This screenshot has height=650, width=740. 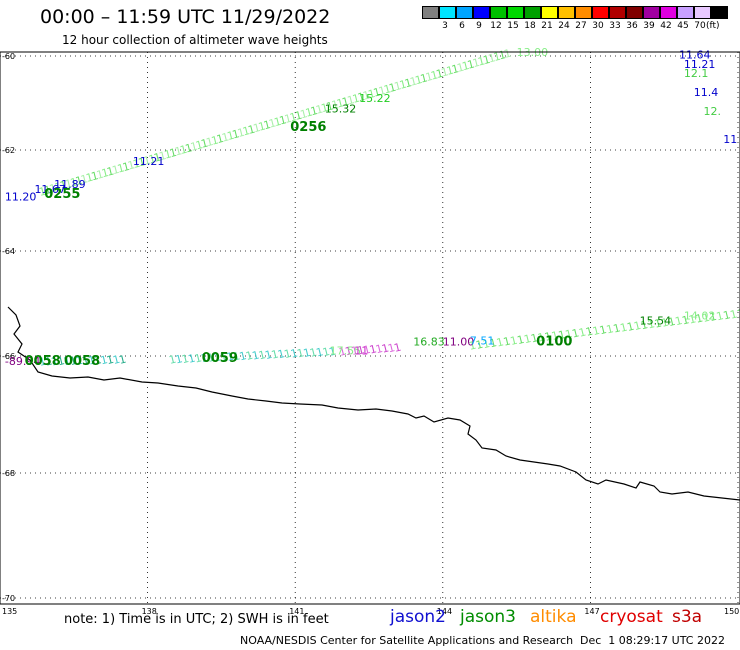 What do you see at coordinates (459, 342) in the screenshot?
I see `wave-height-label: 11.00` at bounding box center [459, 342].